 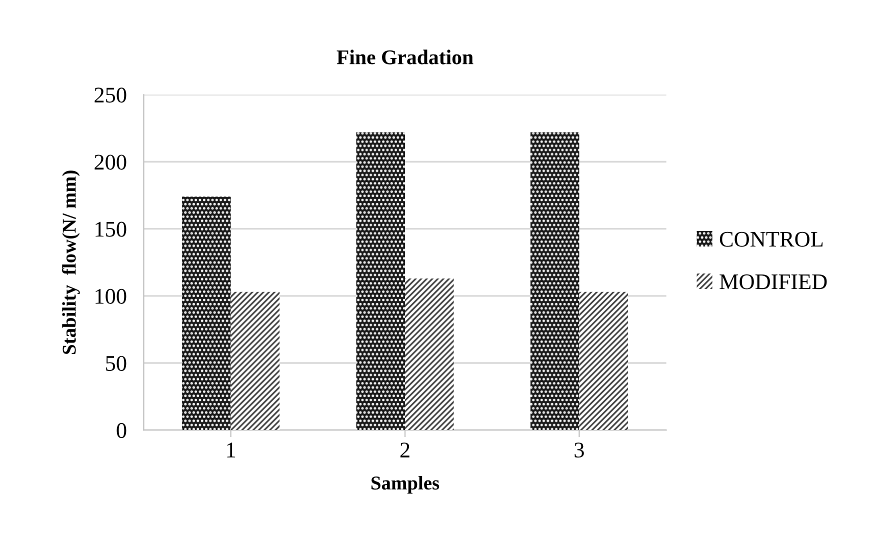 What do you see at coordinates (111, 229) in the screenshot?
I see `y-tick-label: 150` at bounding box center [111, 229].